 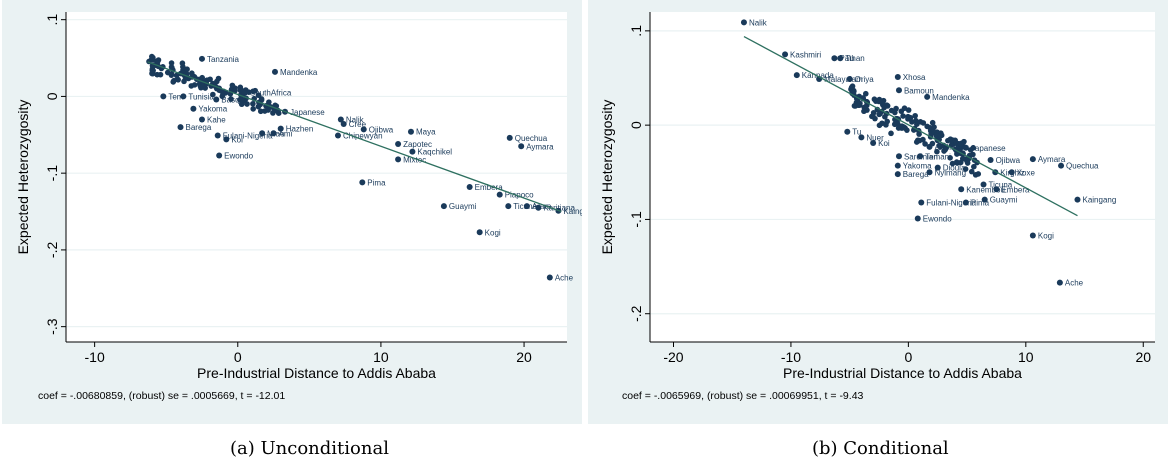 I want to click on x-tick-label: 10, so click(x=381, y=357).